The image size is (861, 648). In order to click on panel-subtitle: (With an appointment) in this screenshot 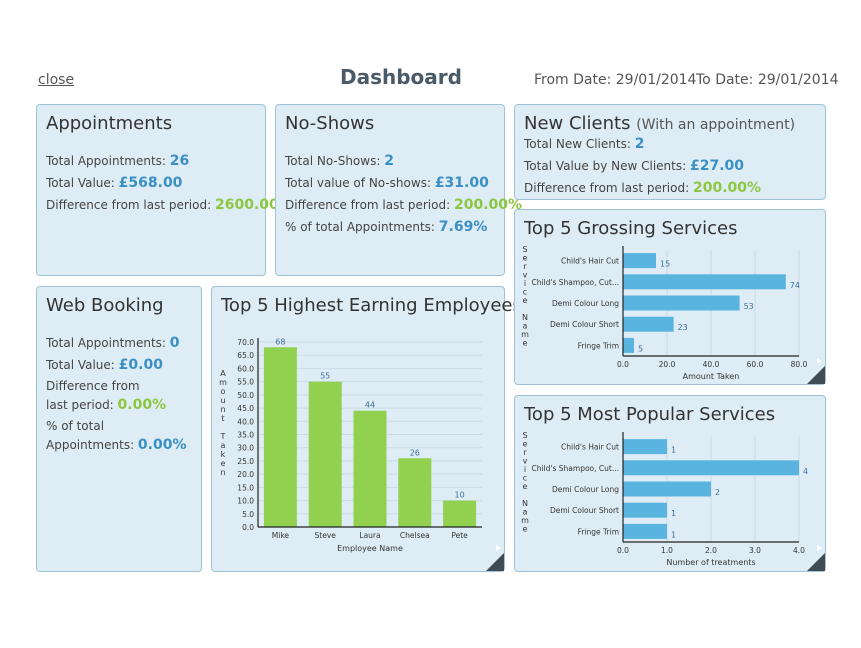, I will do `click(716, 125)`.